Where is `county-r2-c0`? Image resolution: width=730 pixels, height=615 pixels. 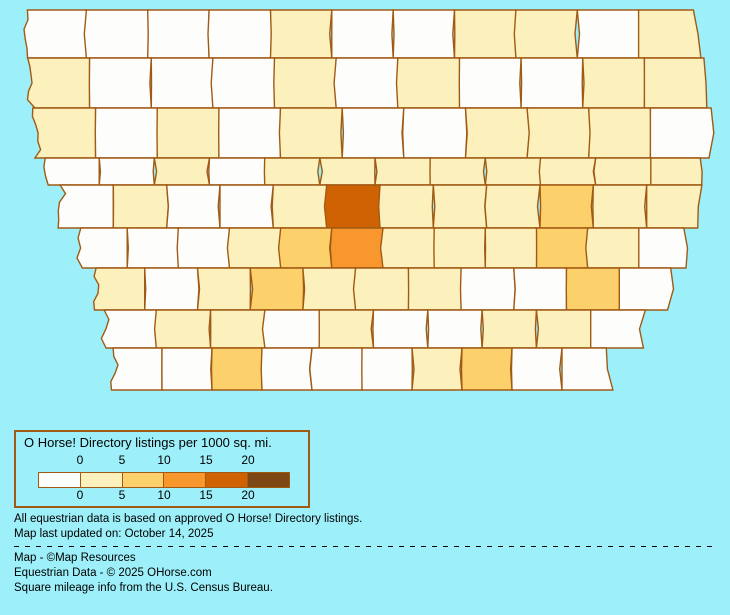 county-r2-c0 is located at coordinates (64, 133).